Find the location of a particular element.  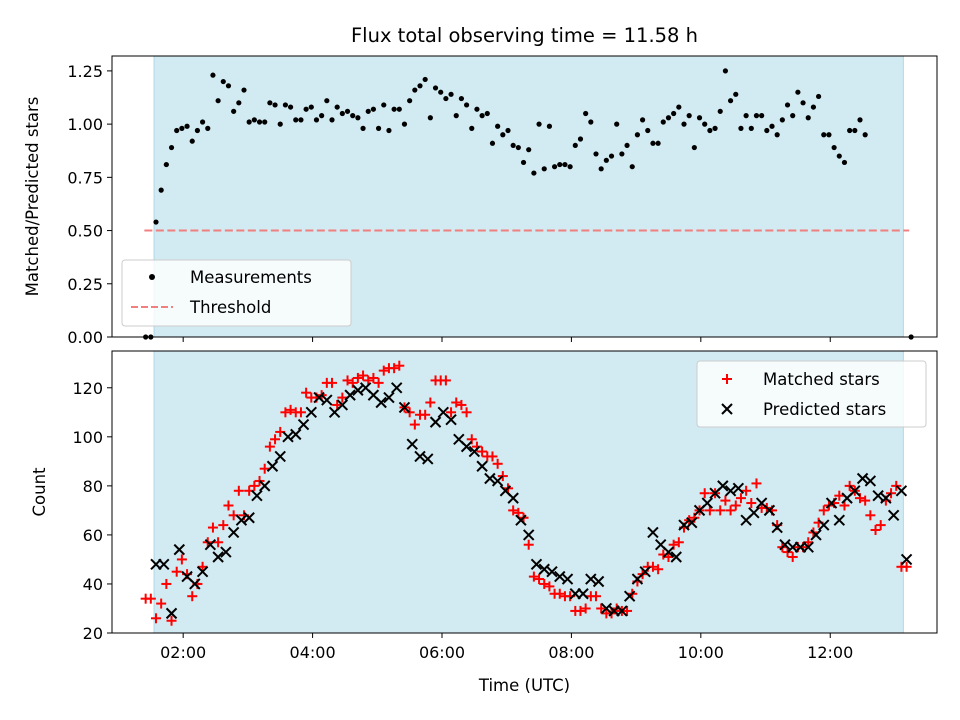

bottom-y-axis: 20 40 60 80 100 120 is located at coordinates (92, 511).